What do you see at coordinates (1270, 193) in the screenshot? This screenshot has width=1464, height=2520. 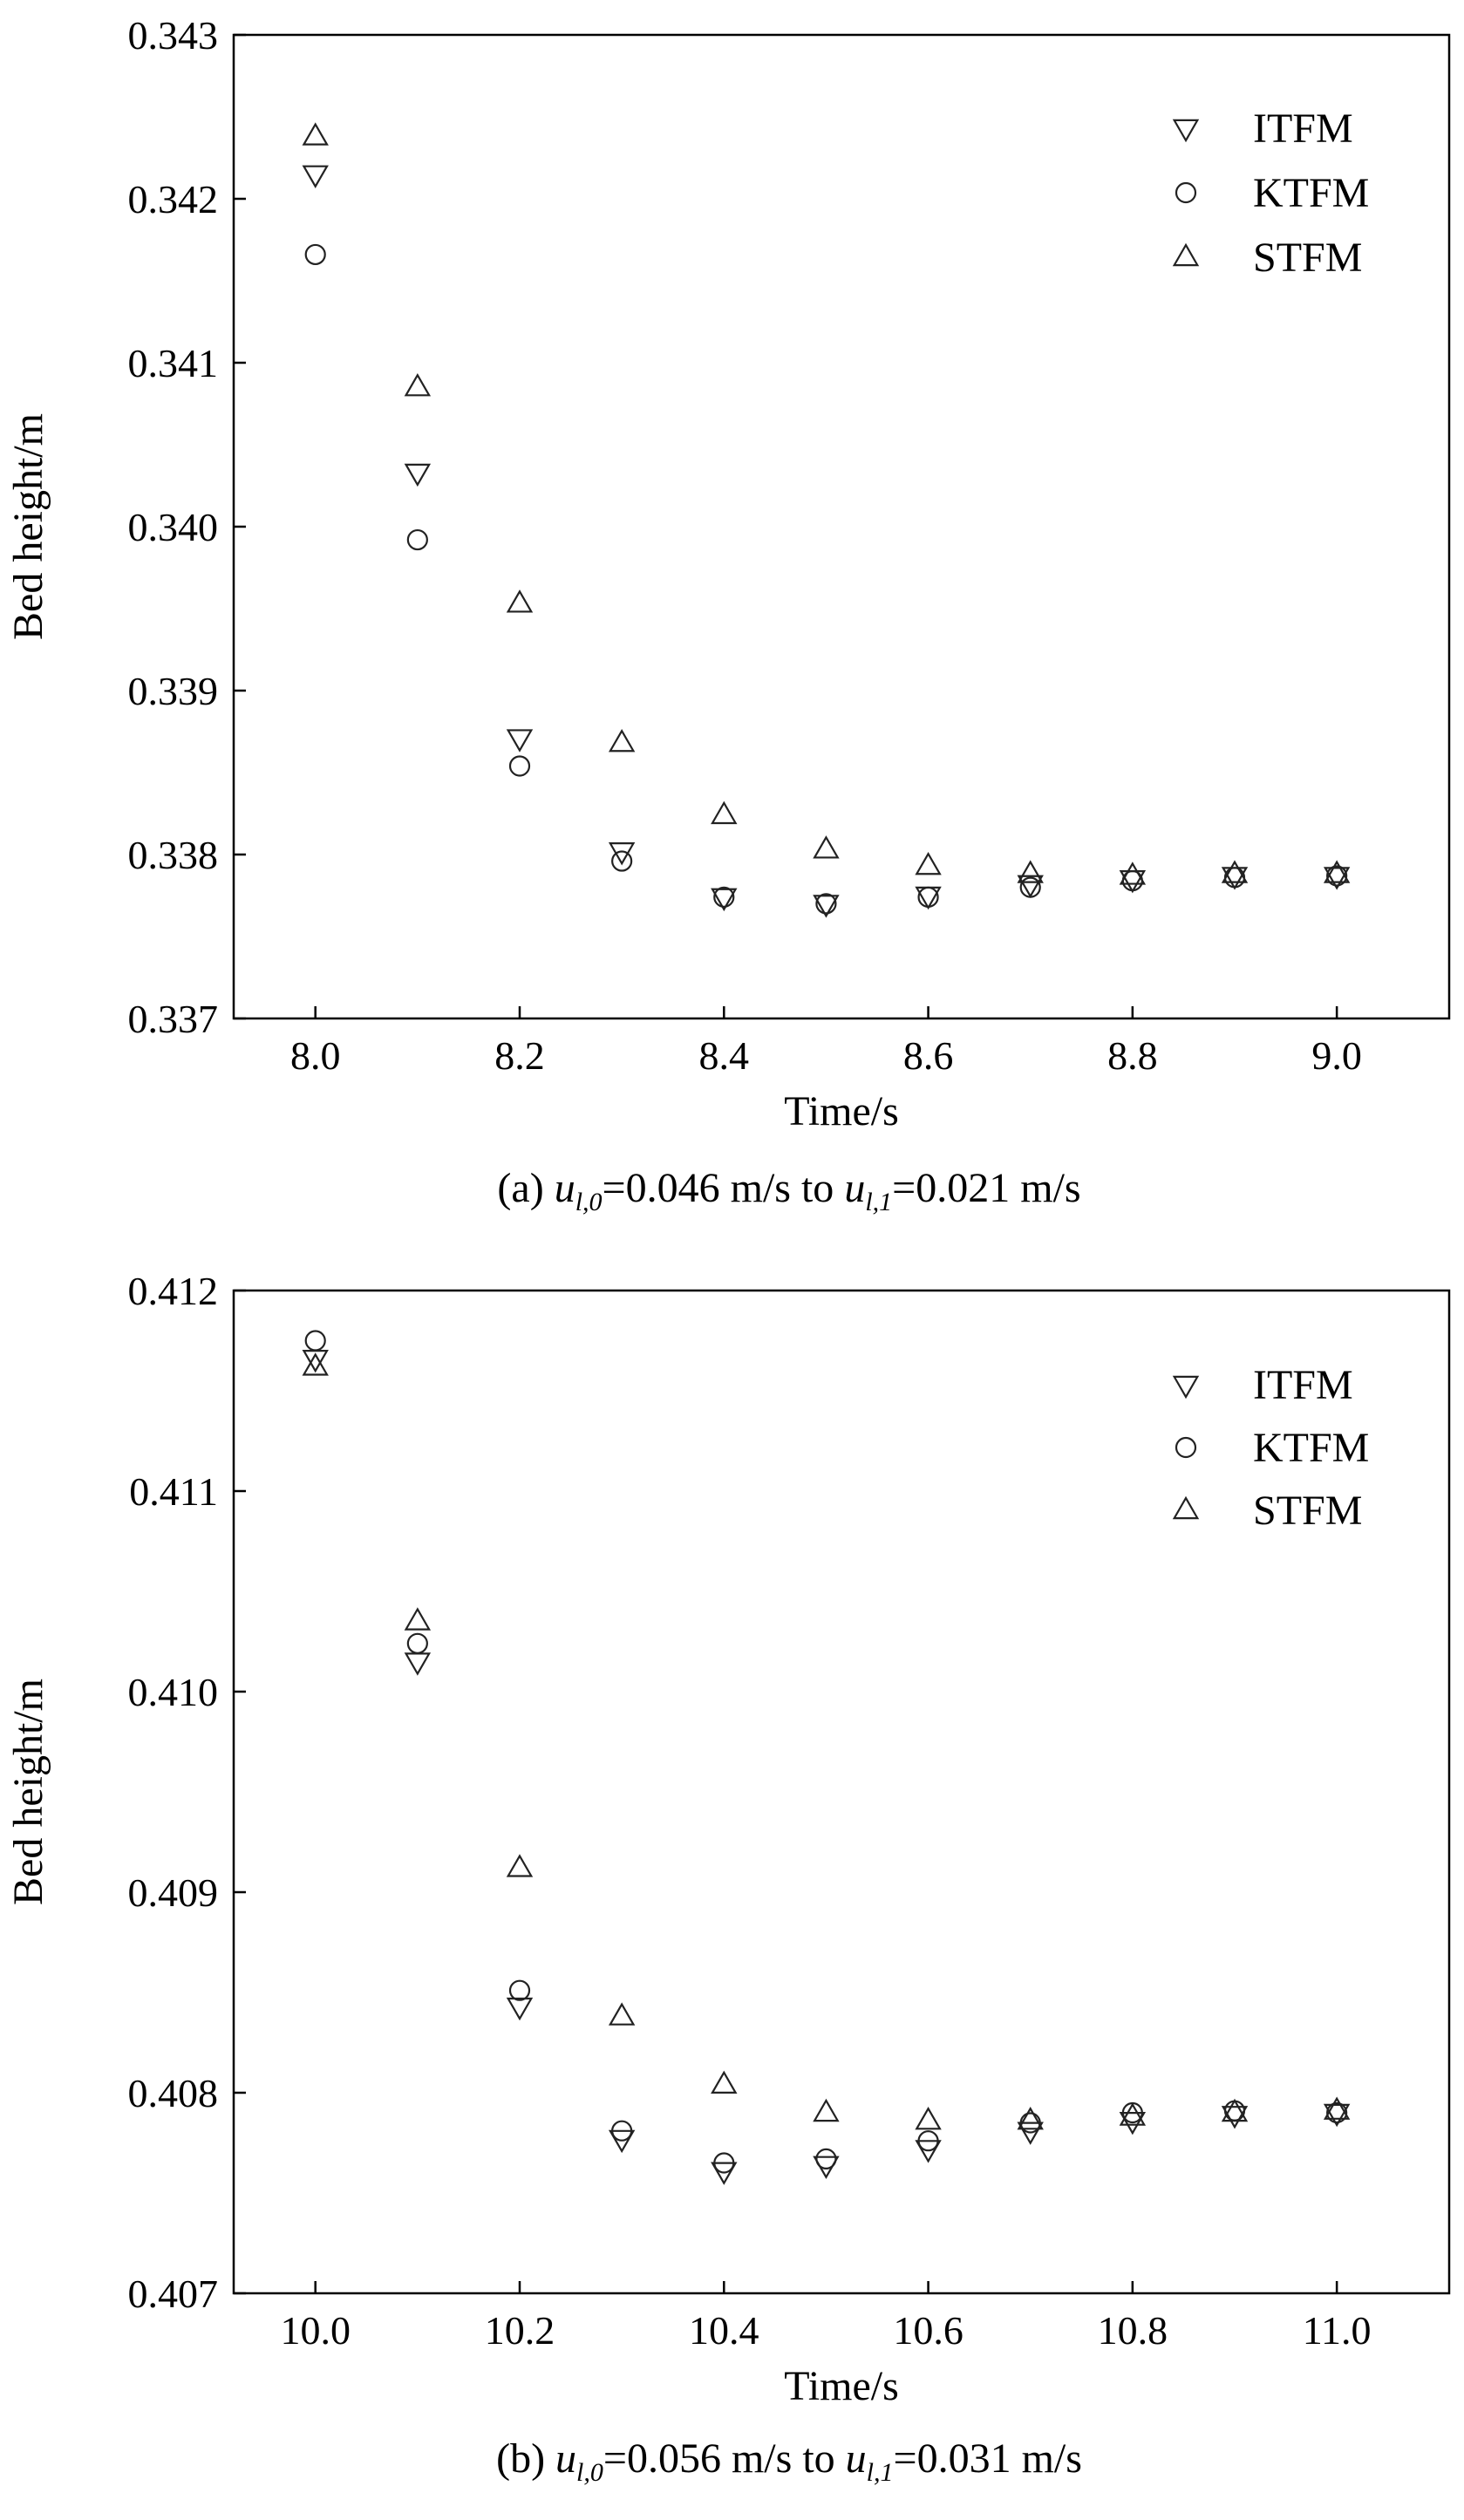 I see `legend: ITFM KTFM STFM` at bounding box center [1270, 193].